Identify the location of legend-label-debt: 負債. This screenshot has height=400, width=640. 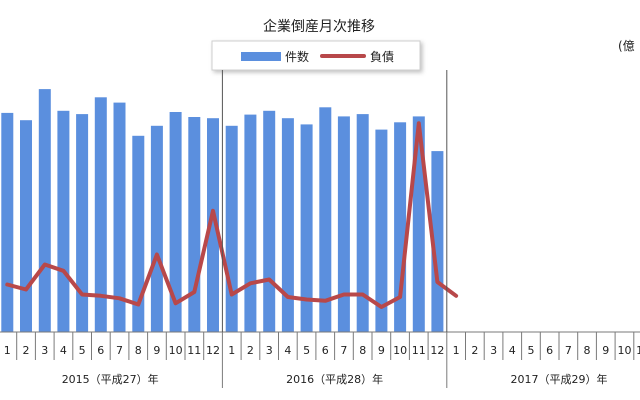
(382, 56).